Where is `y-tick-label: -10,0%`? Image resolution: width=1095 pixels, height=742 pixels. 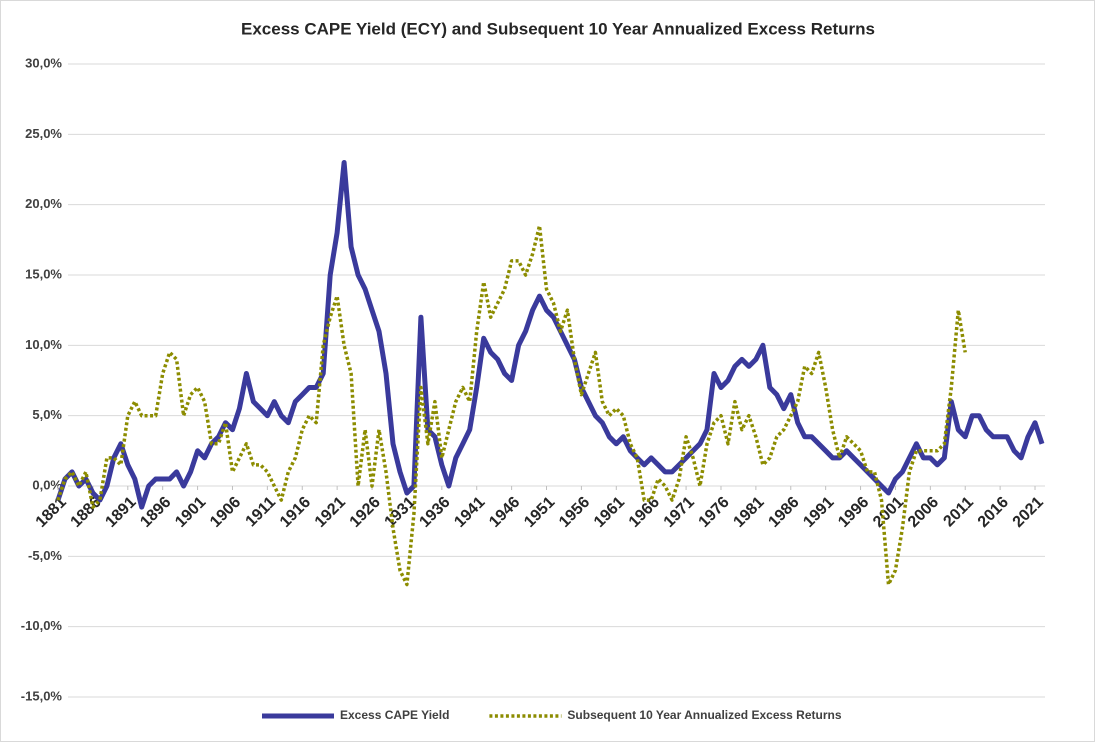
y-tick-label: -10,0% is located at coordinates (42, 625).